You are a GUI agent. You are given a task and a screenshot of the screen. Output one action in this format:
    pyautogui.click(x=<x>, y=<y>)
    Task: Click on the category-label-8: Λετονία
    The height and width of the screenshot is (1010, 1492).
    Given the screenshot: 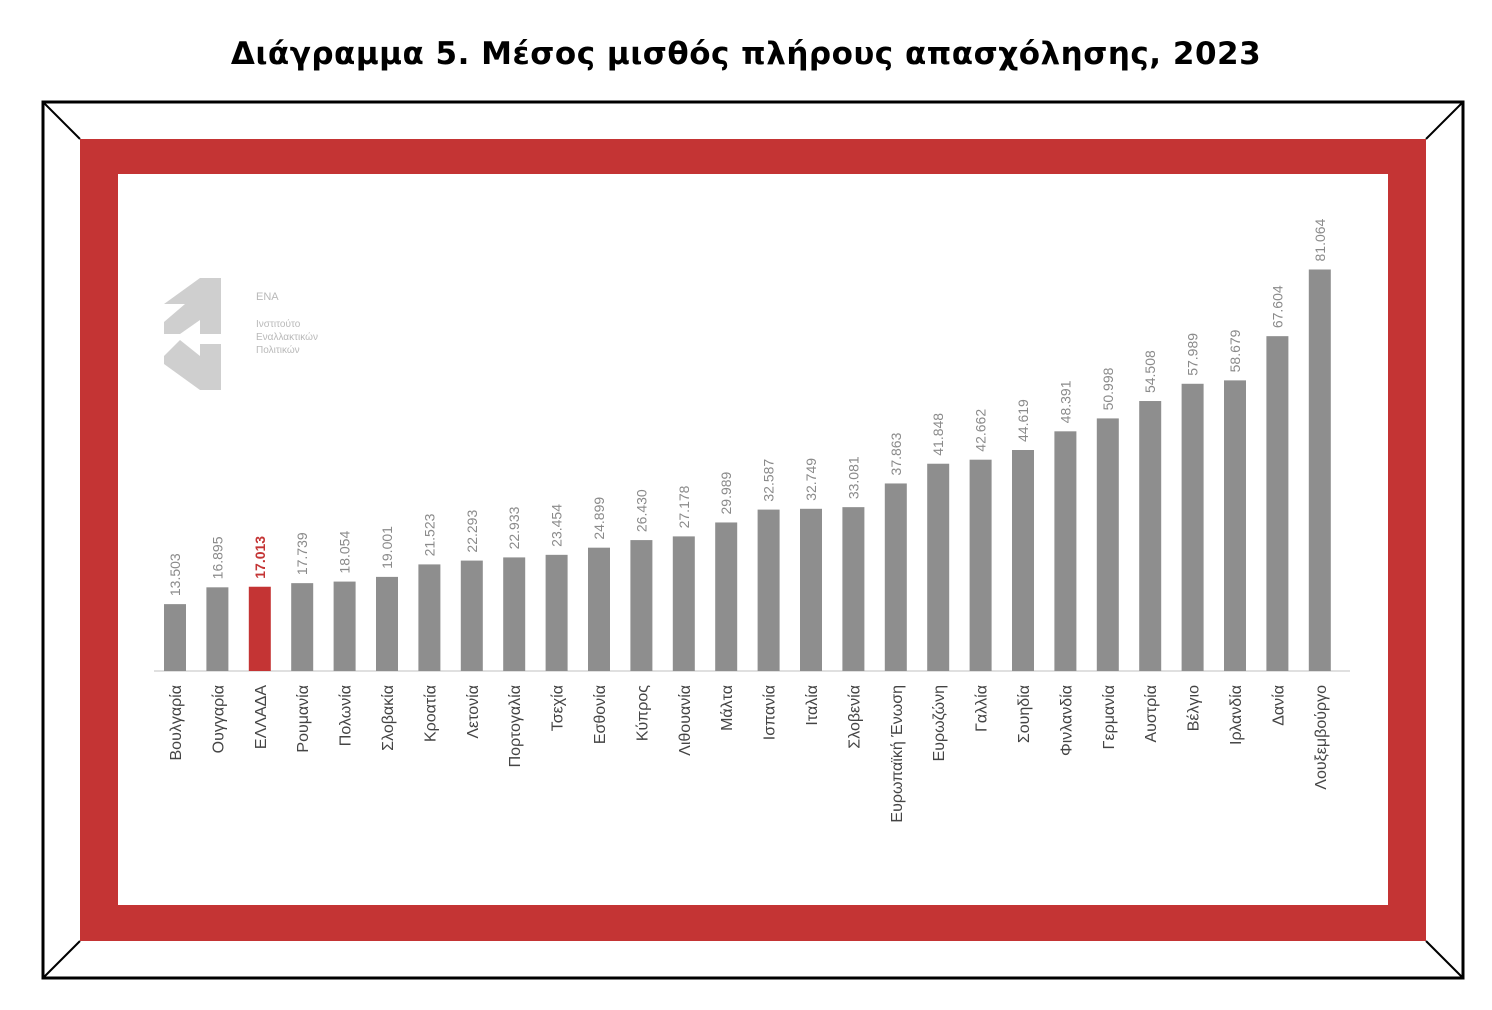 What is the action you would take?
    pyautogui.click(x=473, y=712)
    